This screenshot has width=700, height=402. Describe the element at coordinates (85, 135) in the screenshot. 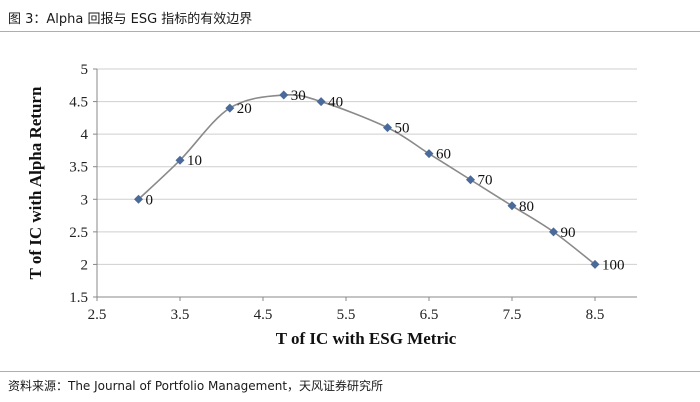

I see `y-tick-label: 4` at that location.